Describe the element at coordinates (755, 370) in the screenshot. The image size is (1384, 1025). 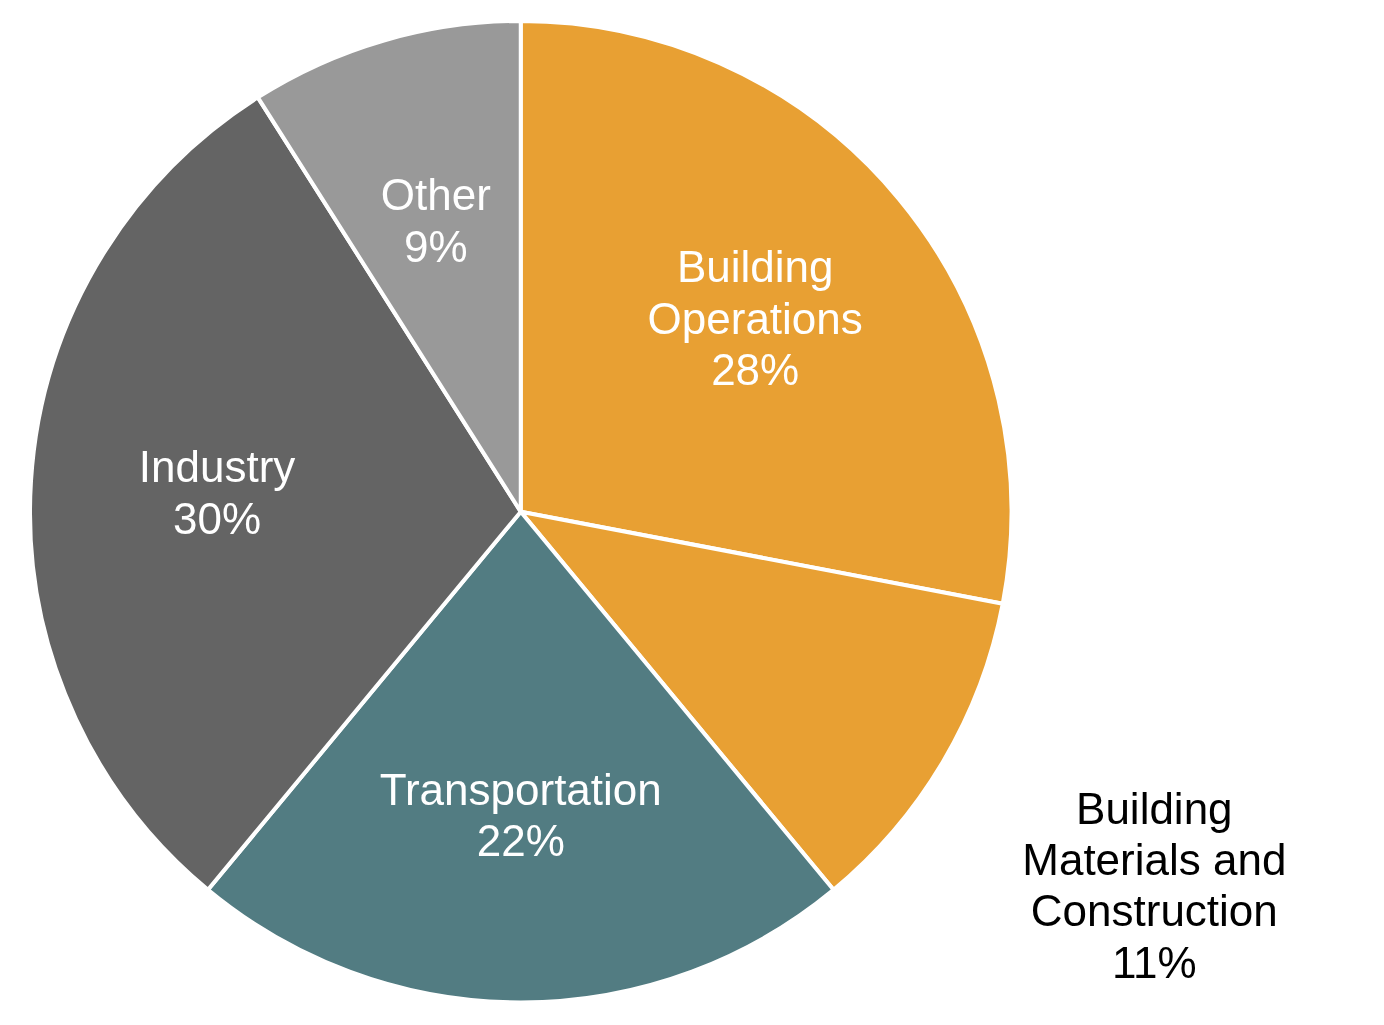
I see `data-label: 28%` at that location.